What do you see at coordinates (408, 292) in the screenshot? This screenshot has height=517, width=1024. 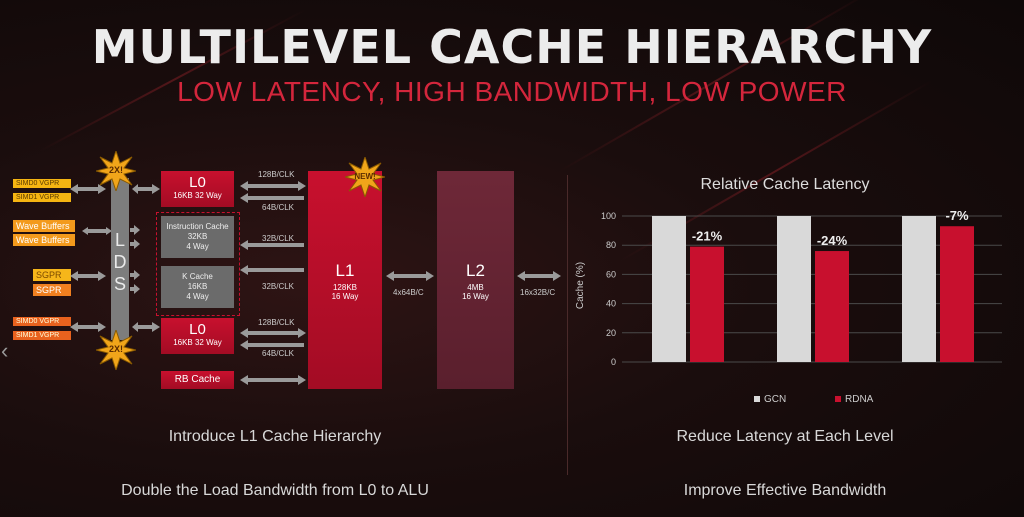 I see `bw-l1-l2: 4x64B/C` at bounding box center [408, 292].